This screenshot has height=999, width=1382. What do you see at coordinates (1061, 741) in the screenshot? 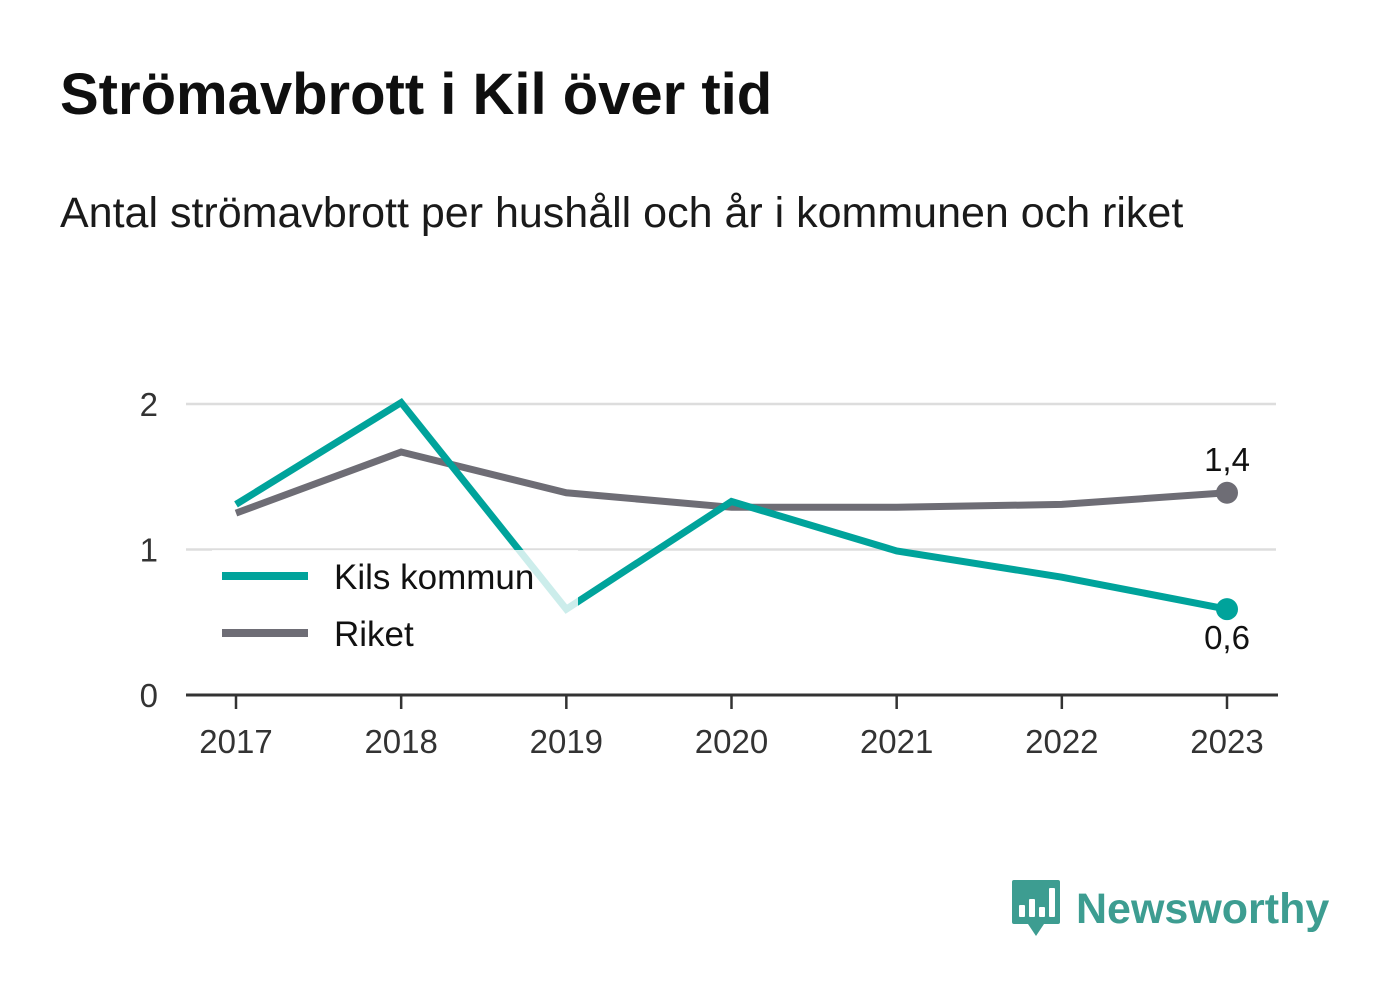
I see `x-tick-label: 2022` at bounding box center [1061, 741].